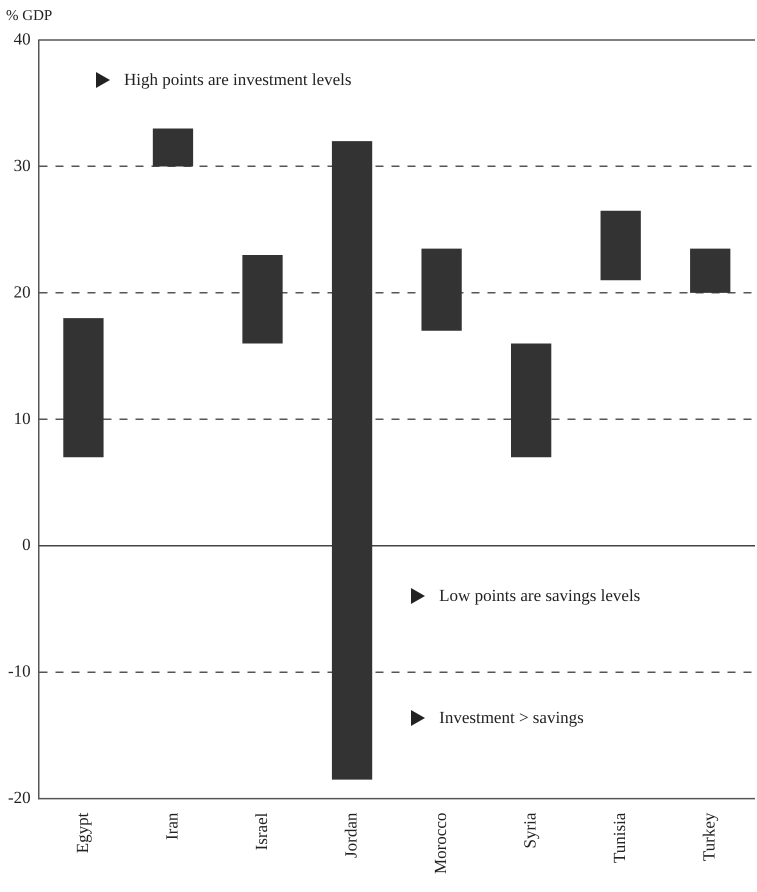  What do you see at coordinates (19, 671) in the screenshot?
I see `y-tick-label: -10` at bounding box center [19, 671].